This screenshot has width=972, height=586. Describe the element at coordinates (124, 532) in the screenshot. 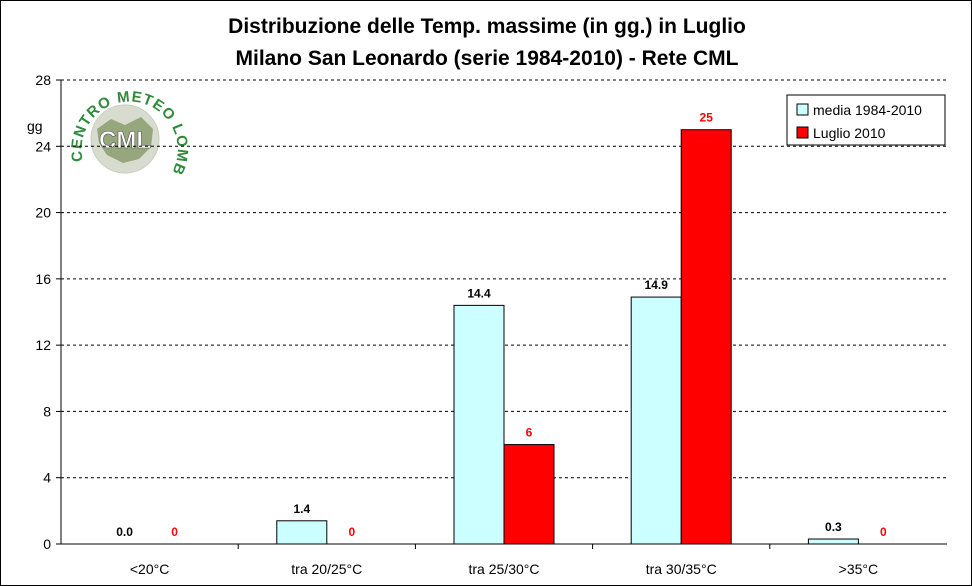

I see `data-label: 0.0` at that location.